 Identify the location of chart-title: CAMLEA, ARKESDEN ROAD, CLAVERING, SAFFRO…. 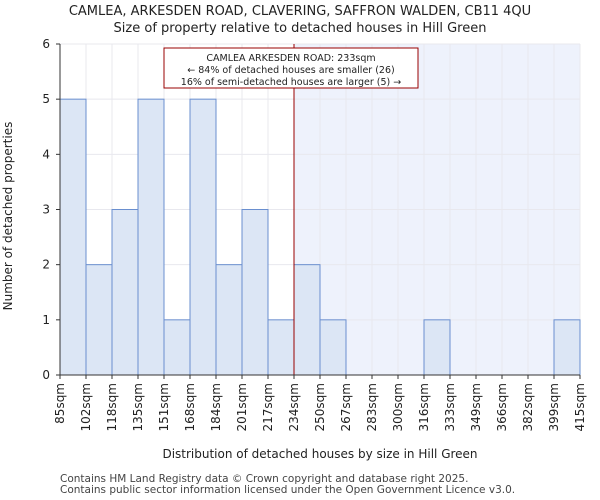
(300, 11).